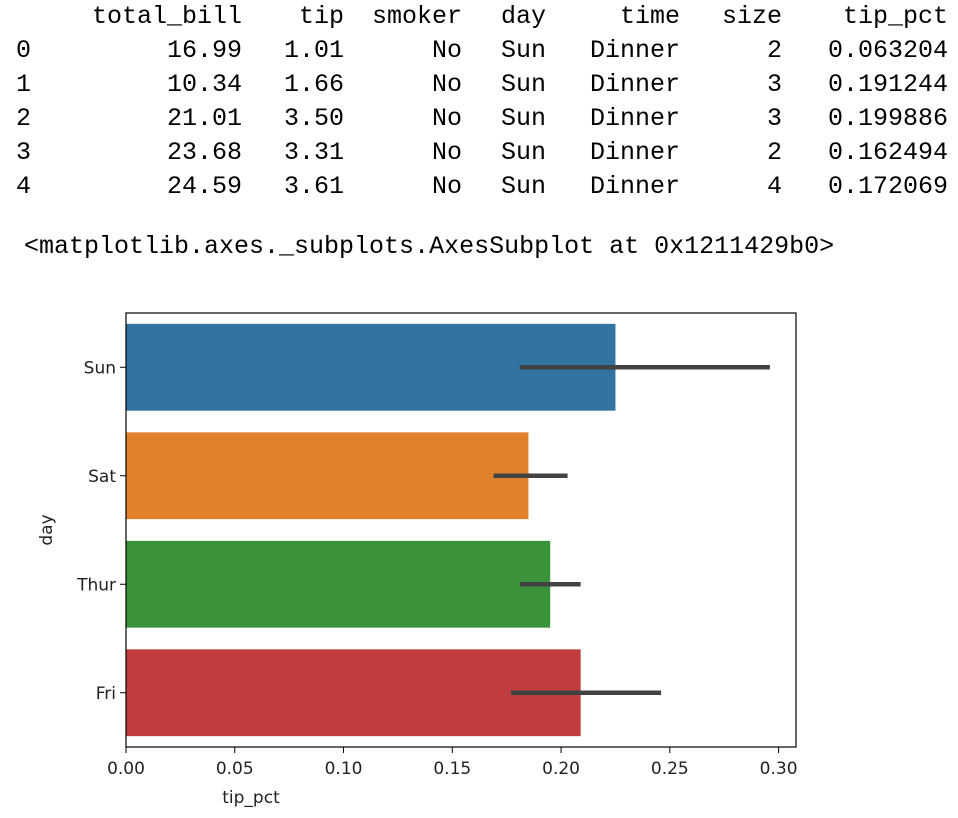 The image size is (958, 818). Describe the element at coordinates (235, 769) in the screenshot. I see `x-tick-label: 0.05` at that location.